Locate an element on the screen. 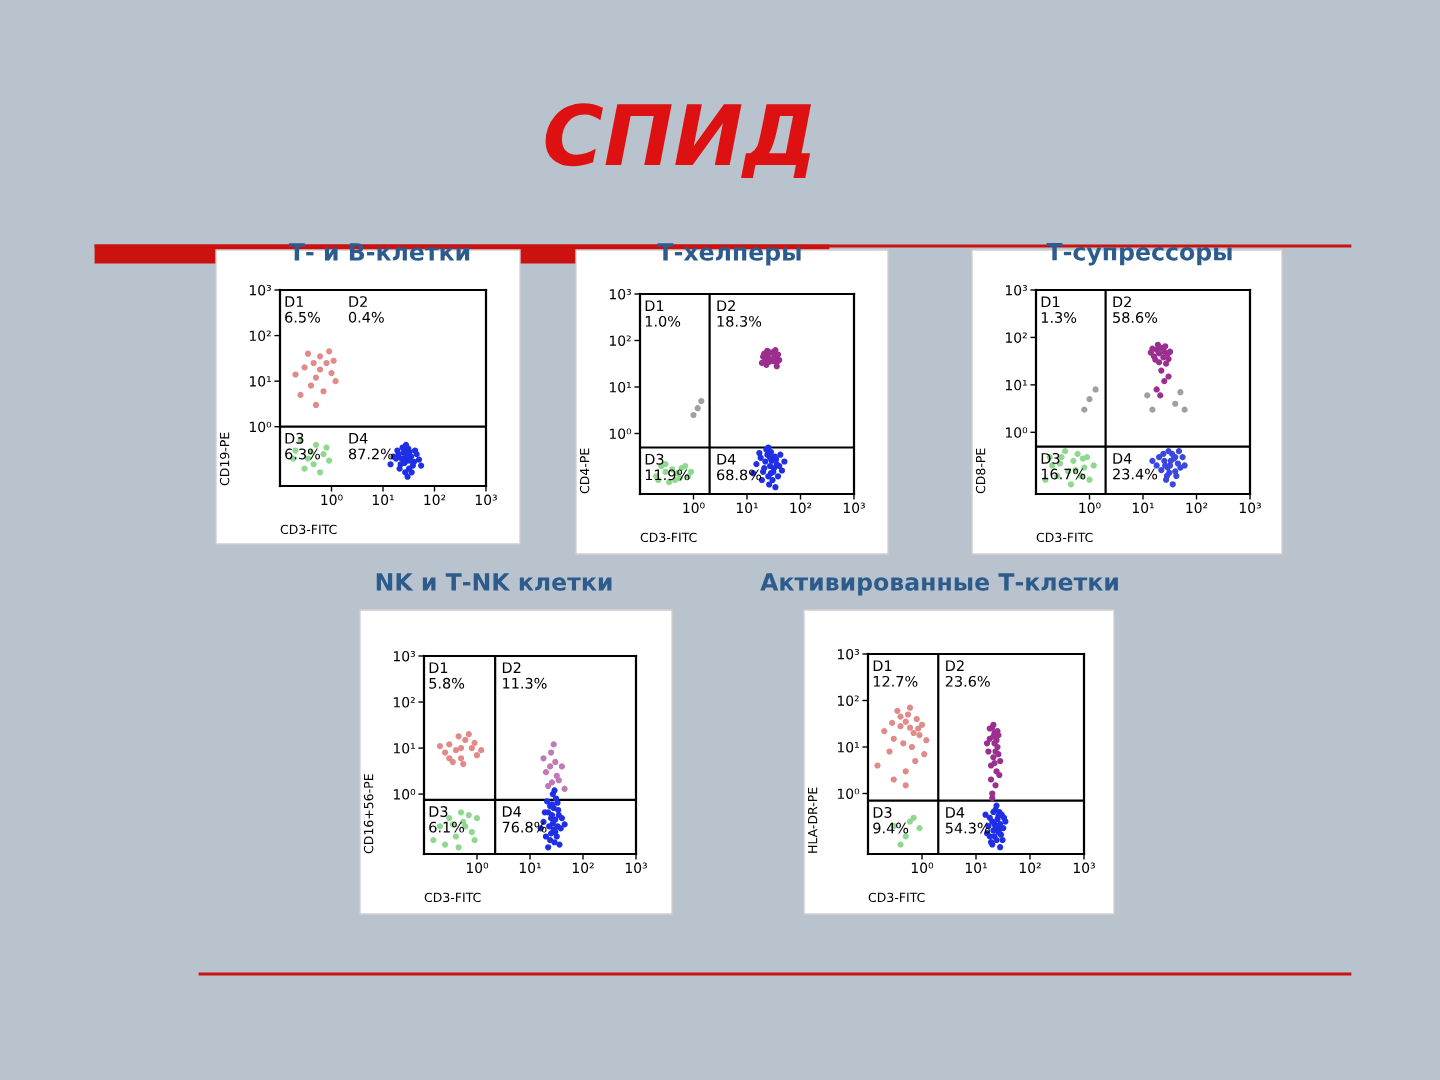 The height and width of the screenshot is (1080, 1440). chart-title: Активированные Т-клетки is located at coordinates (939, 584).